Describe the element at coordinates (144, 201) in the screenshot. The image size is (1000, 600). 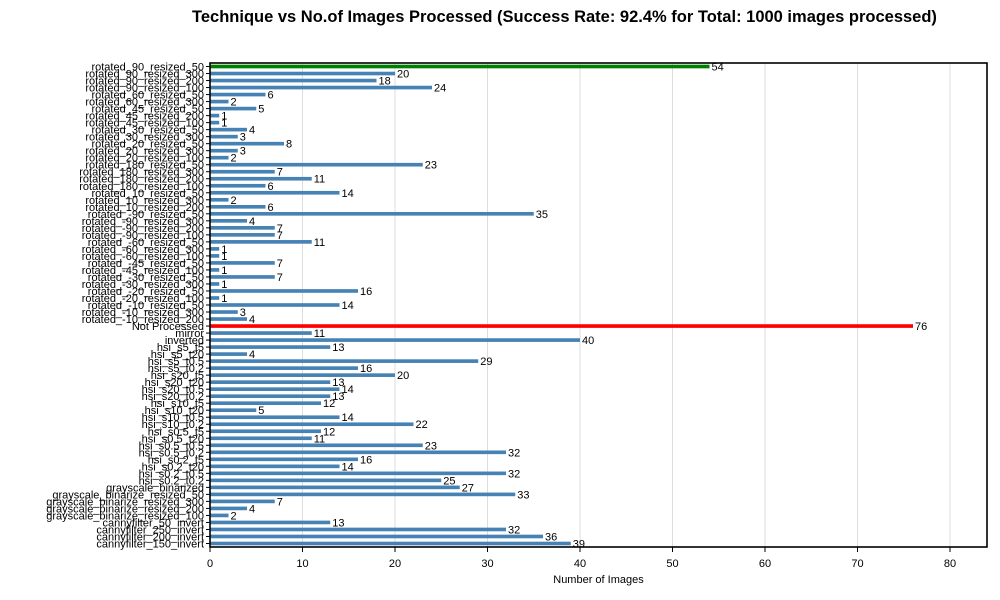
I see `y-tick-label: rotated_10_resized_300` at that location.